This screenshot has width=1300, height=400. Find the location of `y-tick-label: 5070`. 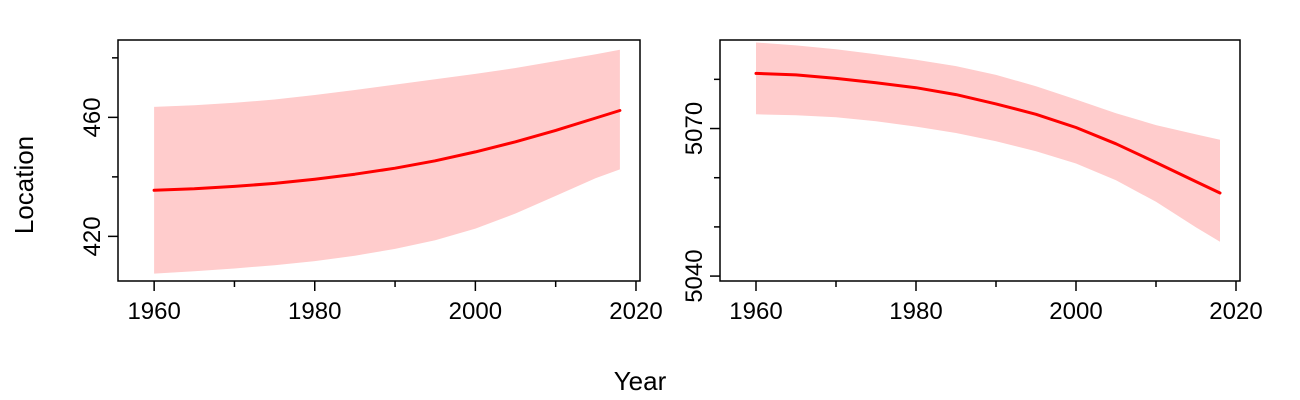

y-tick-label: 5070 is located at coordinates (694, 128).